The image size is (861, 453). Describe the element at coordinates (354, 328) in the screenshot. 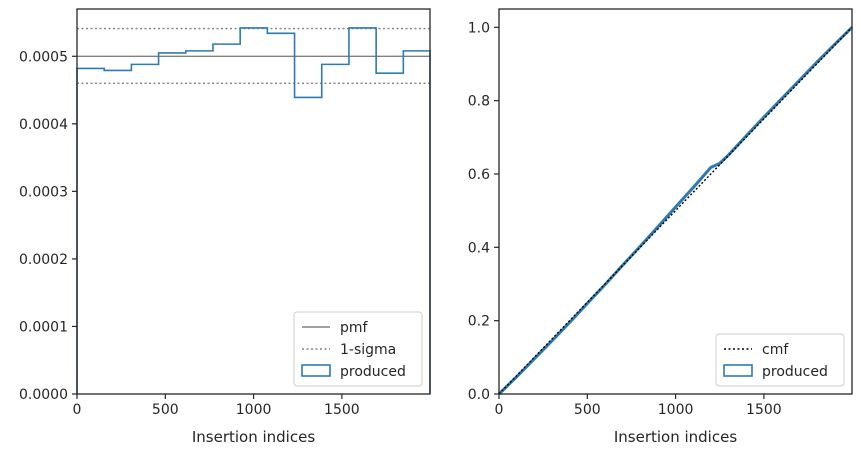

I see `legend-label-pmf: pmf` at that location.